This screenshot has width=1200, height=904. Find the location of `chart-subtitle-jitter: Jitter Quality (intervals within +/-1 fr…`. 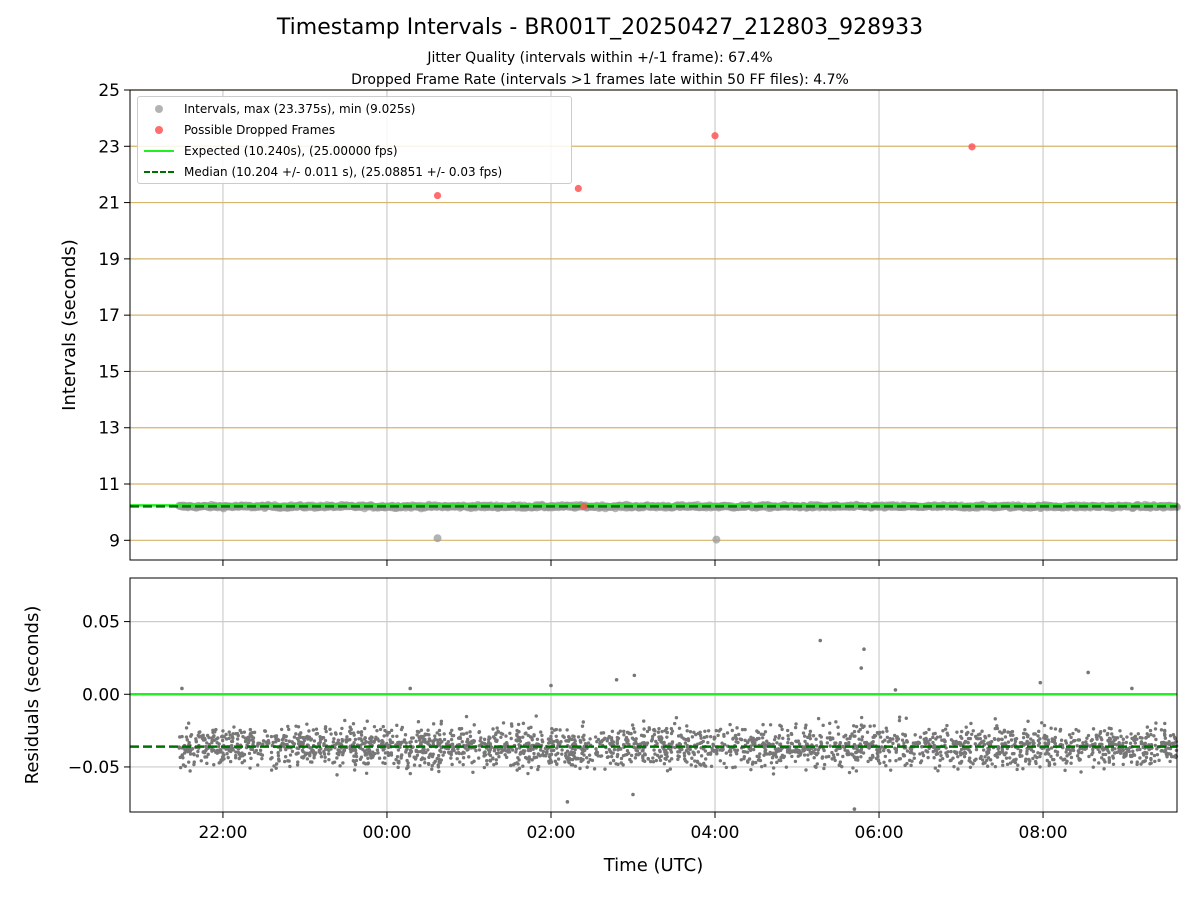

chart-subtitle-jitter: Jitter Quality (intervals within +/-1 fr… is located at coordinates (600, 58).